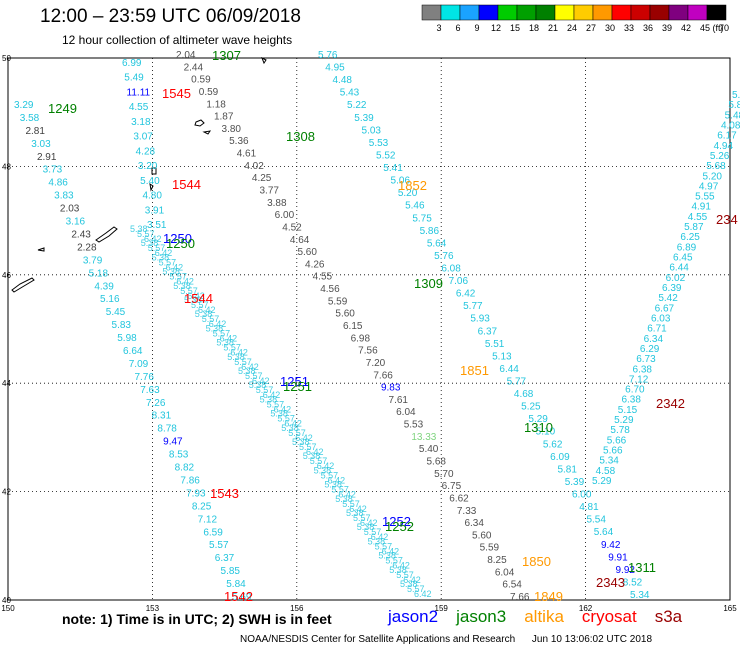 This screenshot has width=740, height=650. What do you see at coordinates (368, 351) in the screenshot?
I see `wave-height-value: 7.56` at bounding box center [368, 351].